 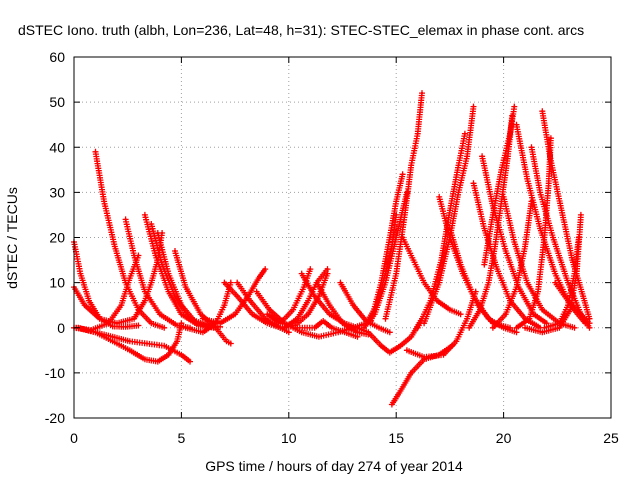 I want to click on x-axis-label: GPS time / hours of day 274 of year 2014, so click(x=334, y=466).